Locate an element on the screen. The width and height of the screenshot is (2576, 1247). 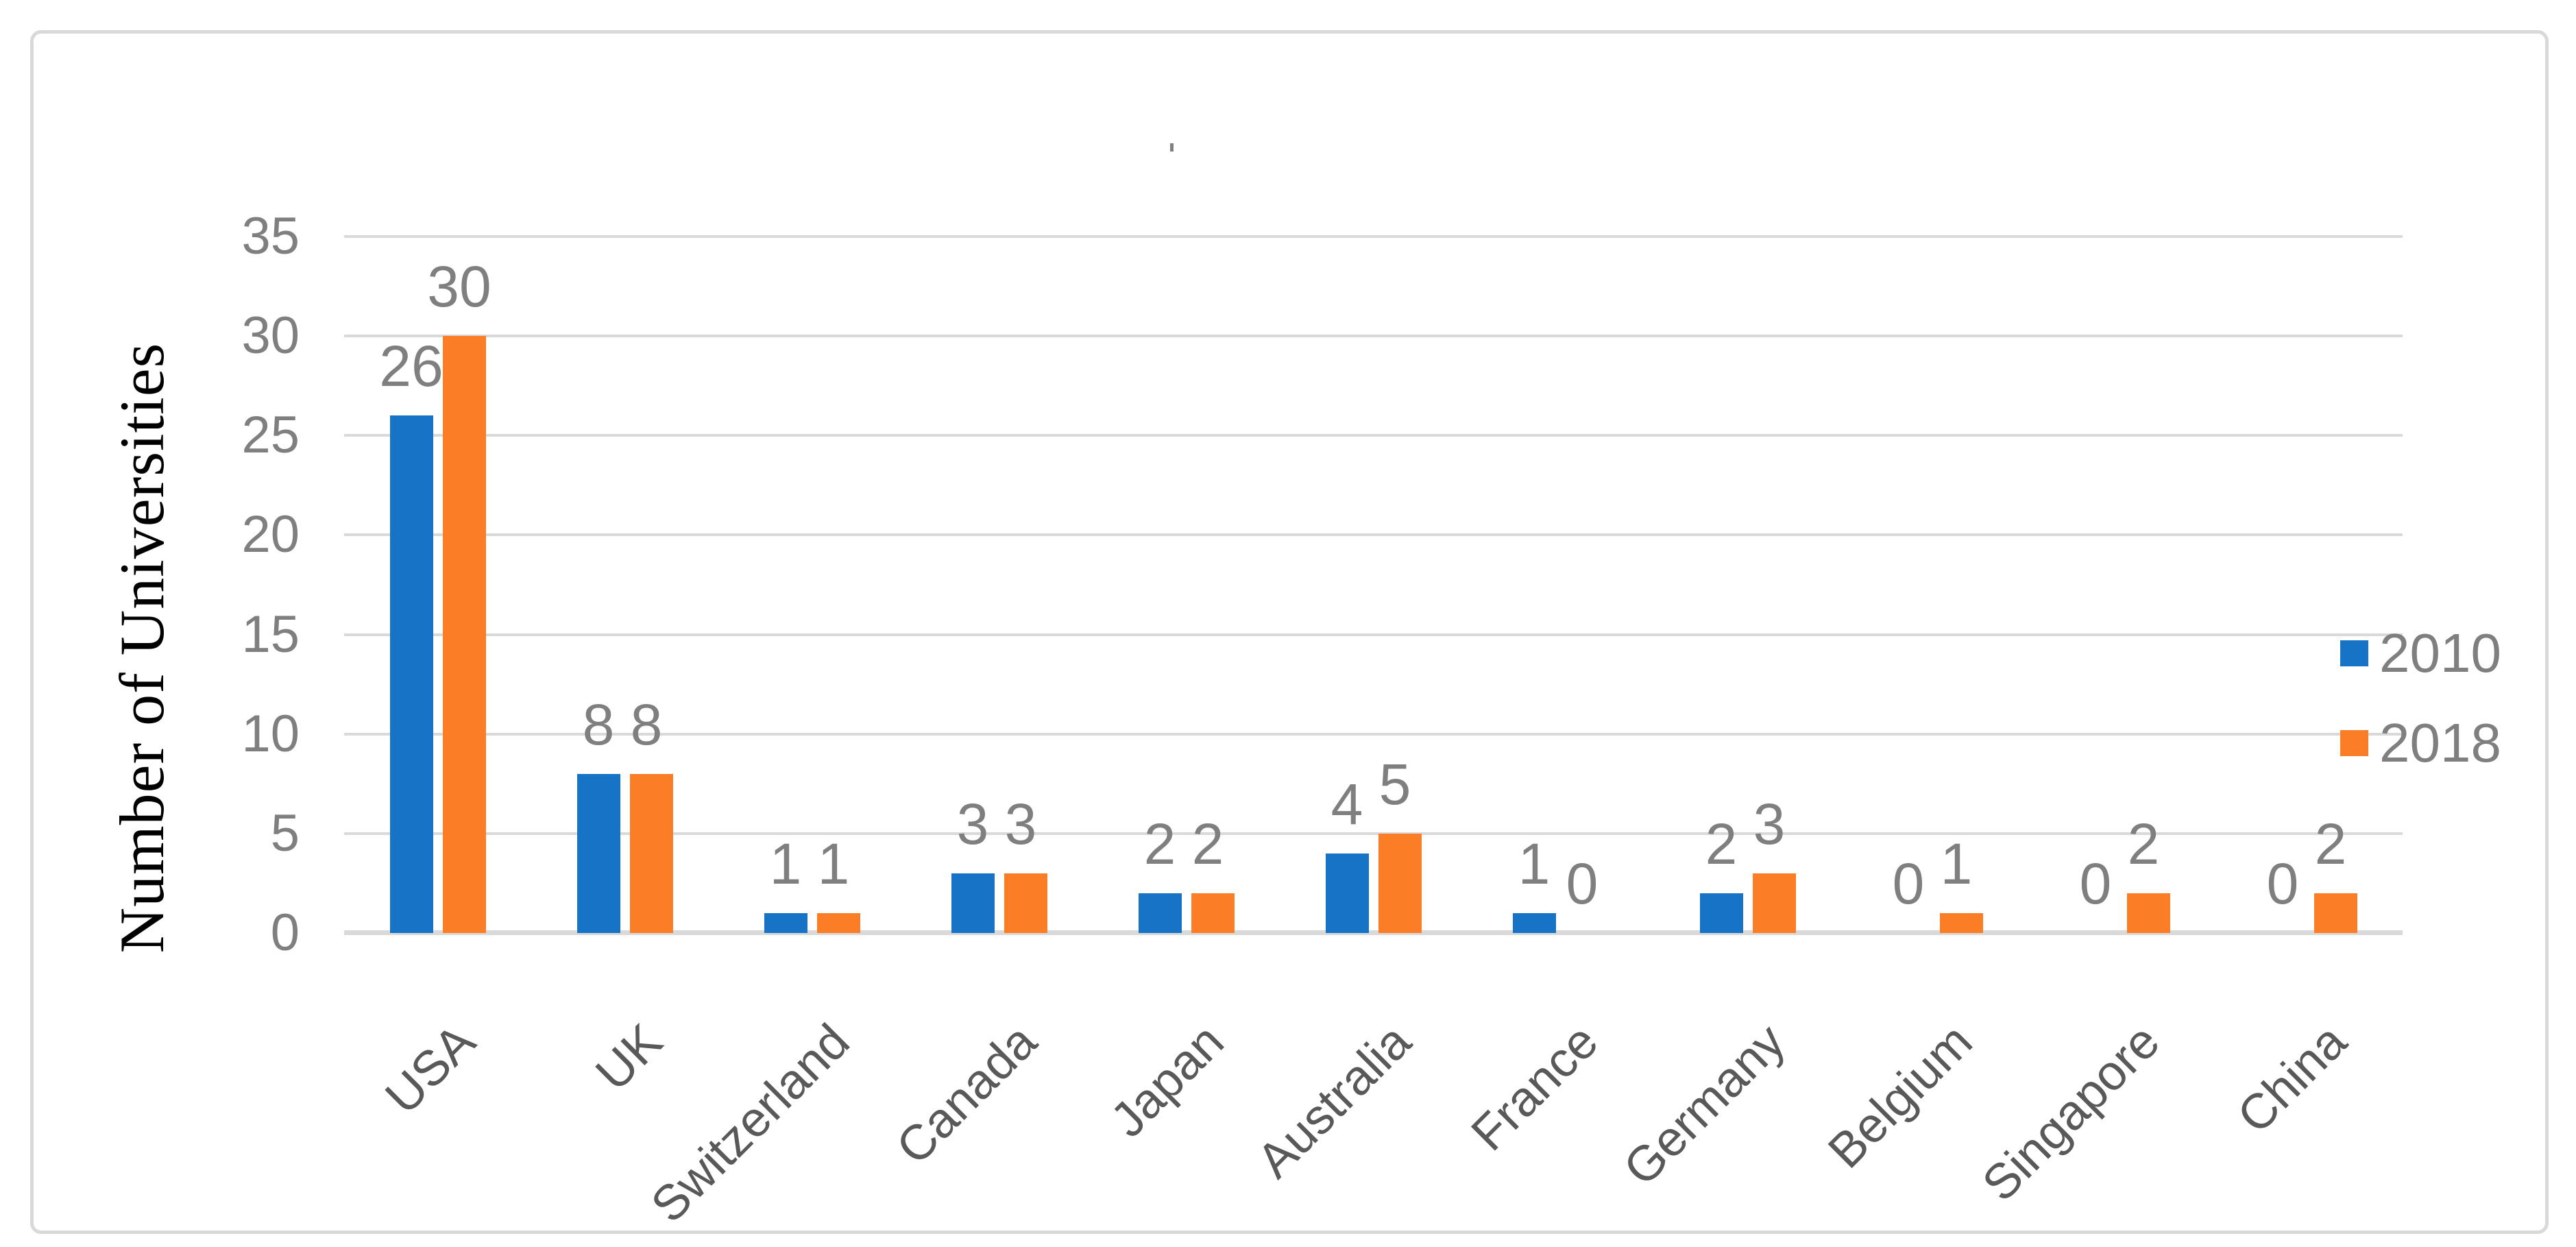
data-label-2010-australia: 4 is located at coordinates (1346, 804).